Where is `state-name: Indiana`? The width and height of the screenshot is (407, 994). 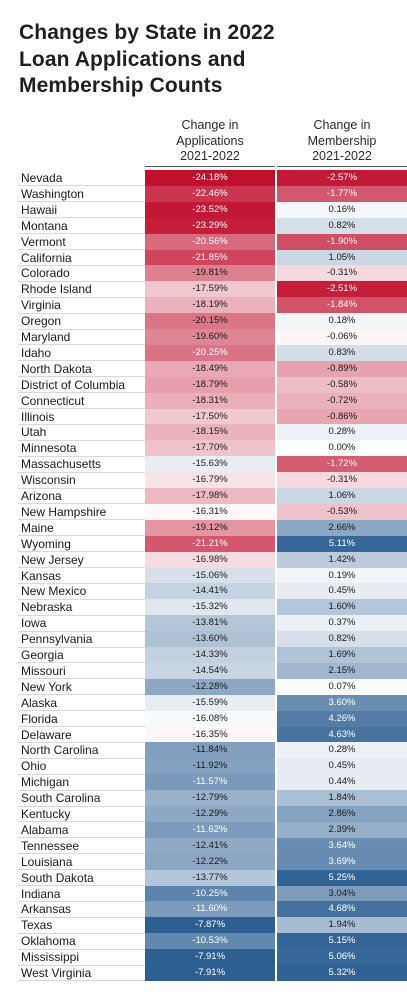
state-name: Indiana is located at coordinates (41, 893).